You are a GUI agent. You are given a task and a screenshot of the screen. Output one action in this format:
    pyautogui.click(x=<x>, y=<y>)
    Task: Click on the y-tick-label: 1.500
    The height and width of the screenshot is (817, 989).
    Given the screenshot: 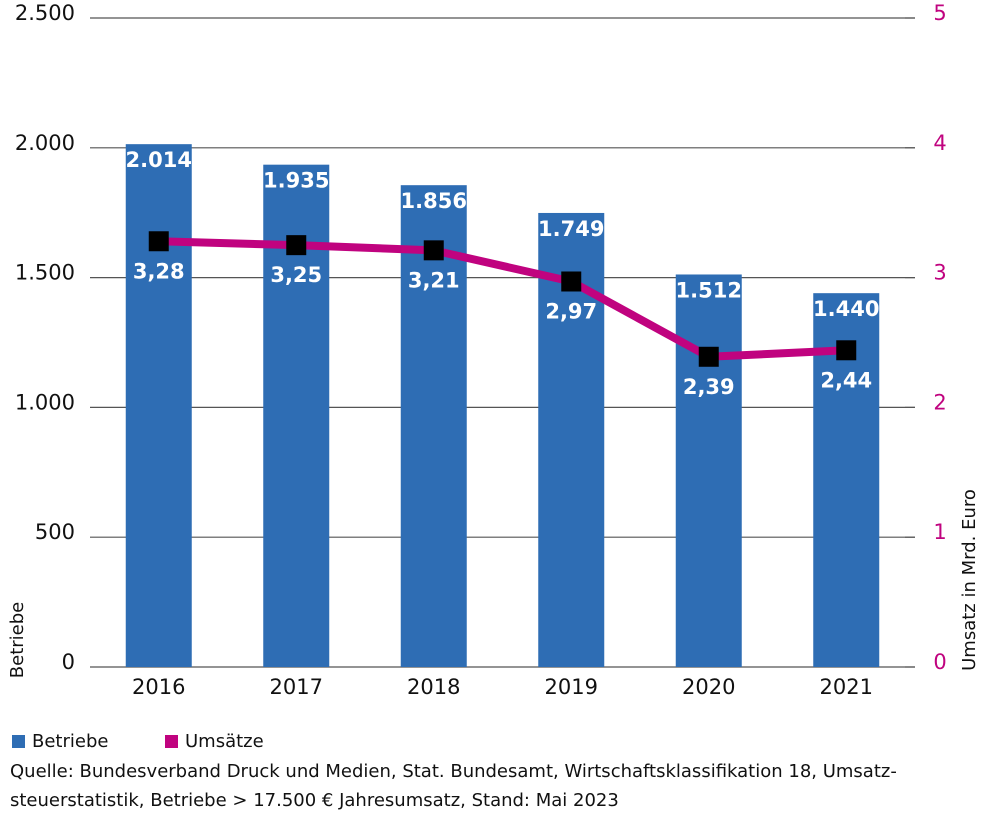 What is the action you would take?
    pyautogui.click(x=45, y=273)
    